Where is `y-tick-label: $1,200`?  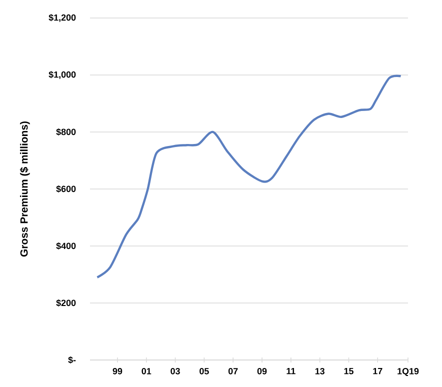 y-tick-label: $1,200 is located at coordinates (62, 18).